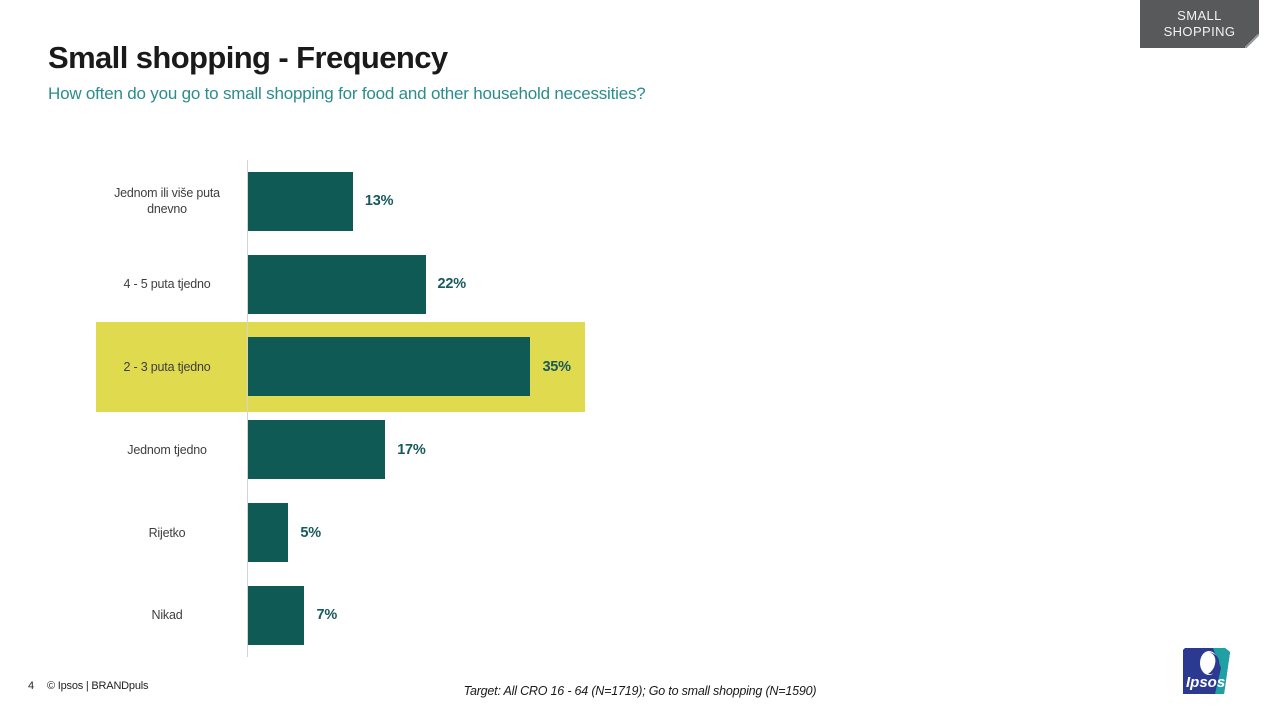  I want to click on section-badge-line1: SMALL, so click(1199, 15).